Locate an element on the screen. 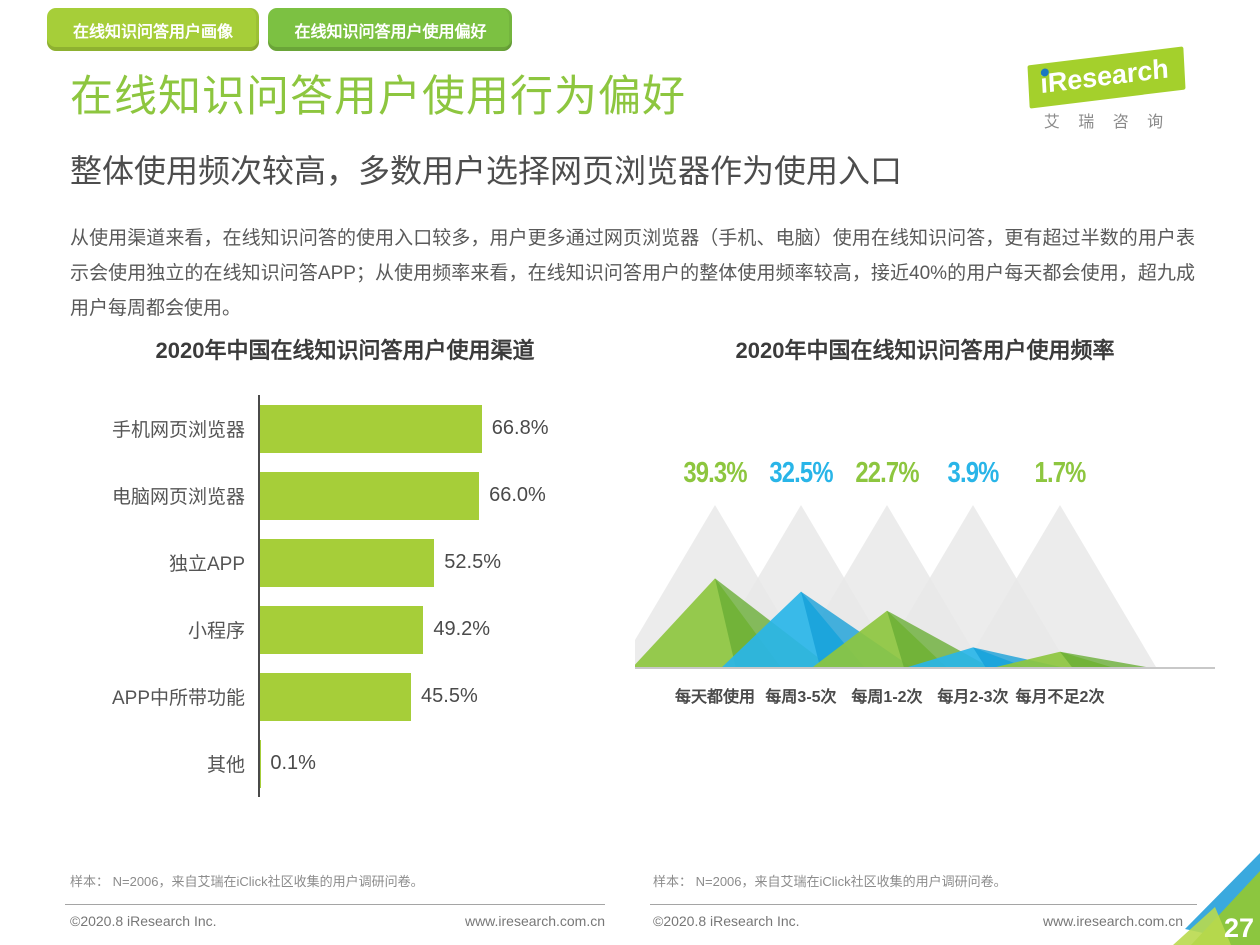  corner-light-green-triangle is located at coordinates (1202, 926).